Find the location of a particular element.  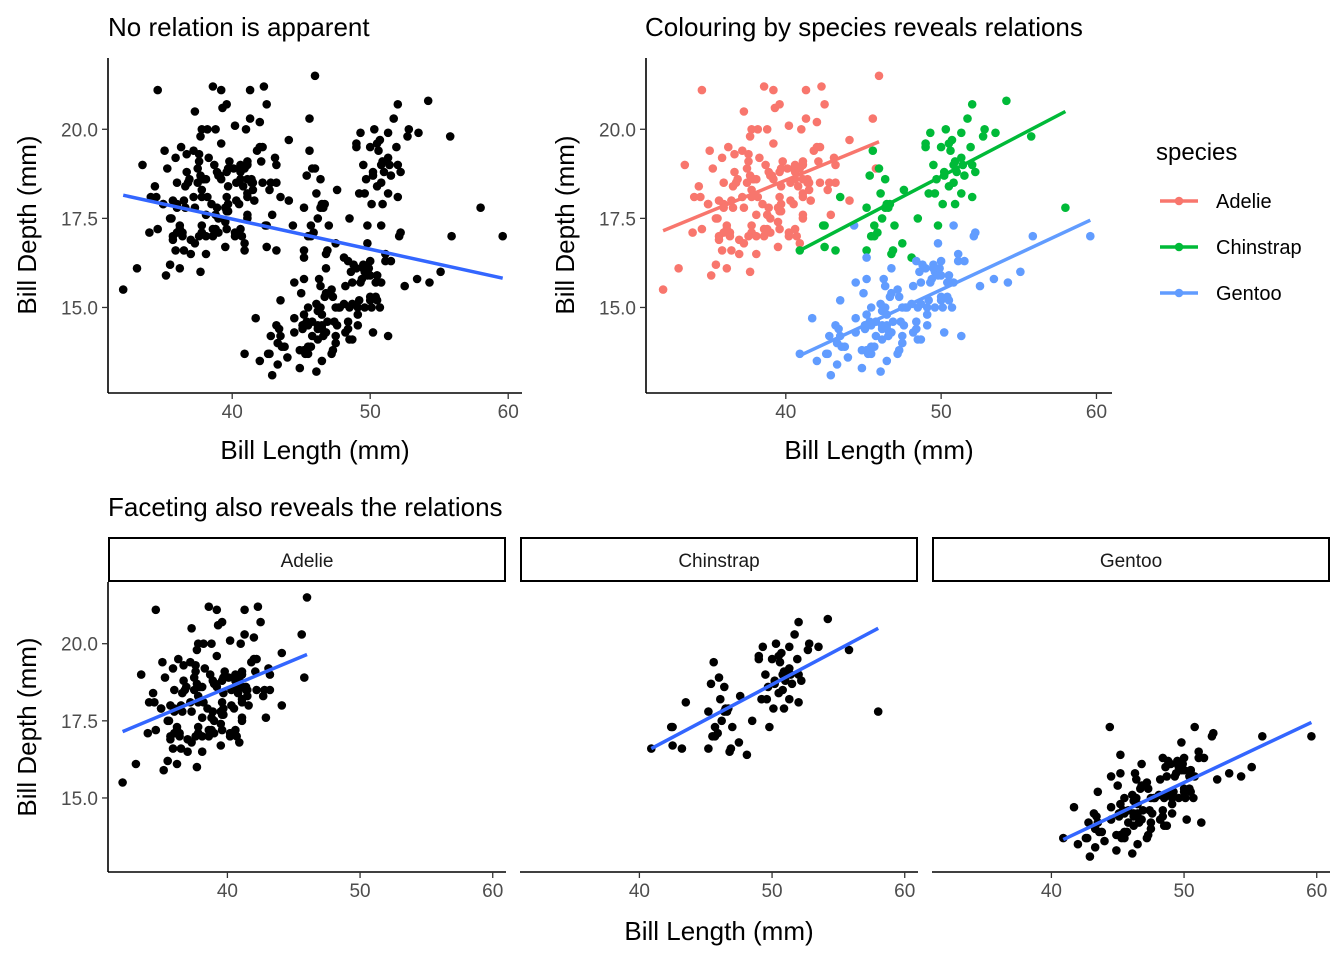

facet-strip-chinstrap is located at coordinates (719, 559).